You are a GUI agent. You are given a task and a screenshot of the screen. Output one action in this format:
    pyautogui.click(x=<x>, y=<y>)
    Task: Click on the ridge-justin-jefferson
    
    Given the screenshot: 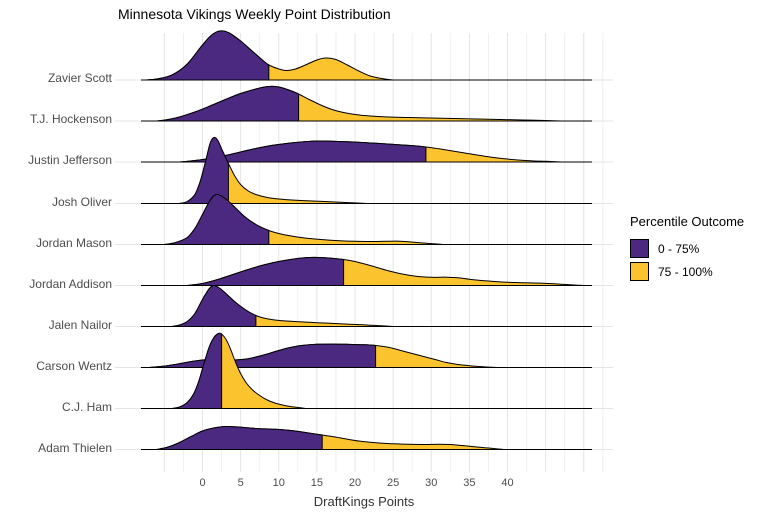 What is the action you would take?
    pyautogui.click(x=364, y=151)
    